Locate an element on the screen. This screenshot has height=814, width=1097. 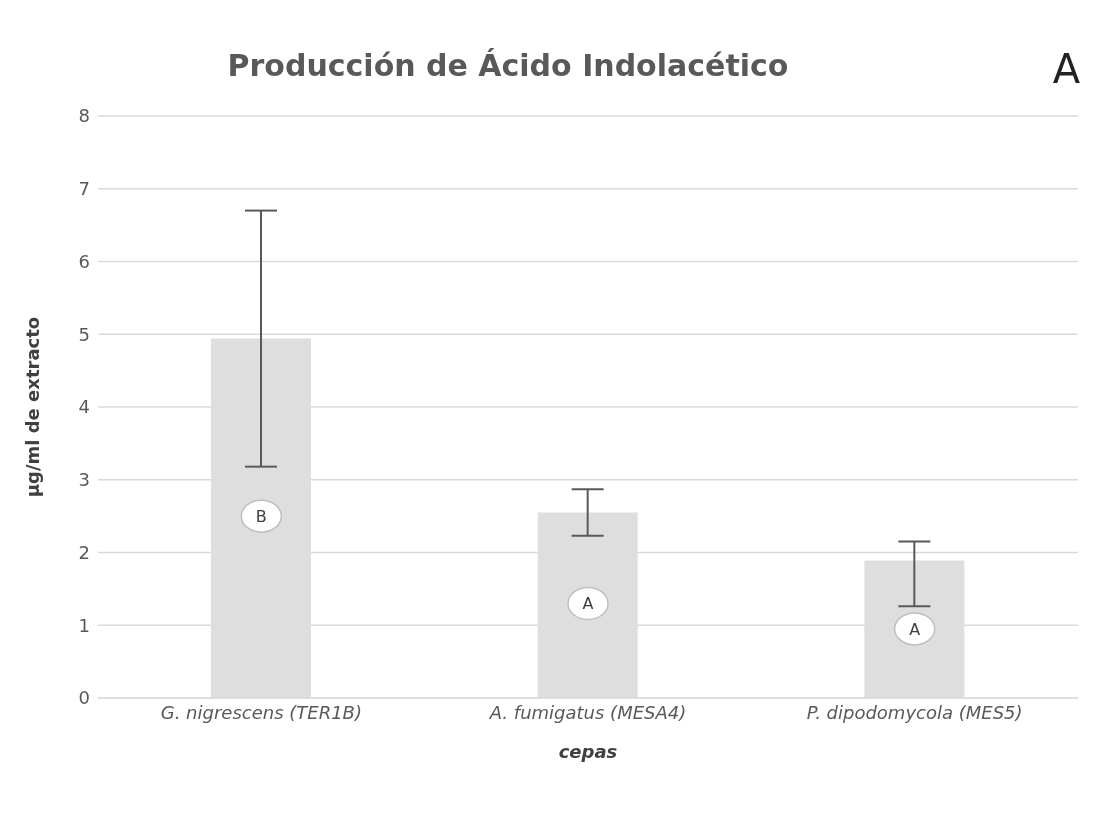
x-tick-label: G. nigrescens (TER1B) is located at coordinates (261, 712).